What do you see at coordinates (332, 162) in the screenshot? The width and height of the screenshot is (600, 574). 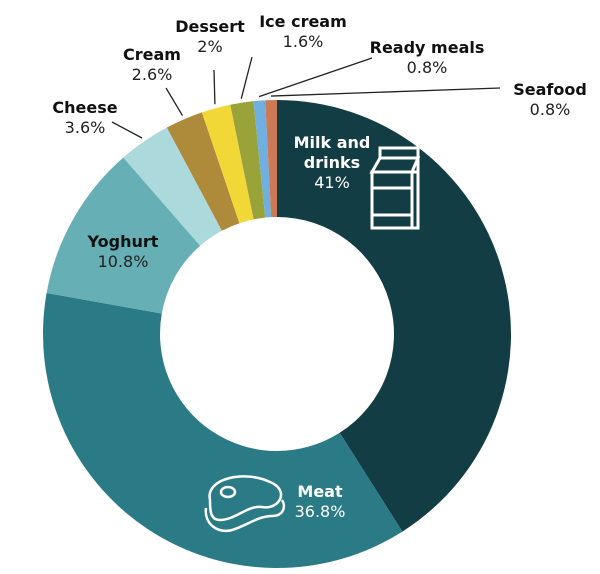 I see `label-milk: Milk and drinks 41%` at bounding box center [332, 162].